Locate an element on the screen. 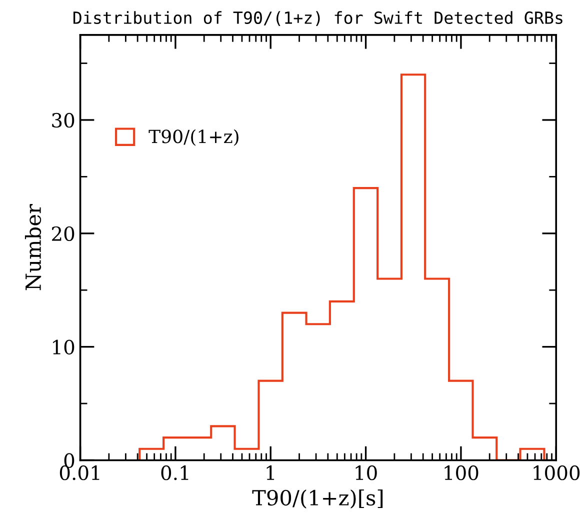 This screenshot has width=586, height=529. x-axis-title: T90/(1+z)[s] is located at coordinates (317, 499).